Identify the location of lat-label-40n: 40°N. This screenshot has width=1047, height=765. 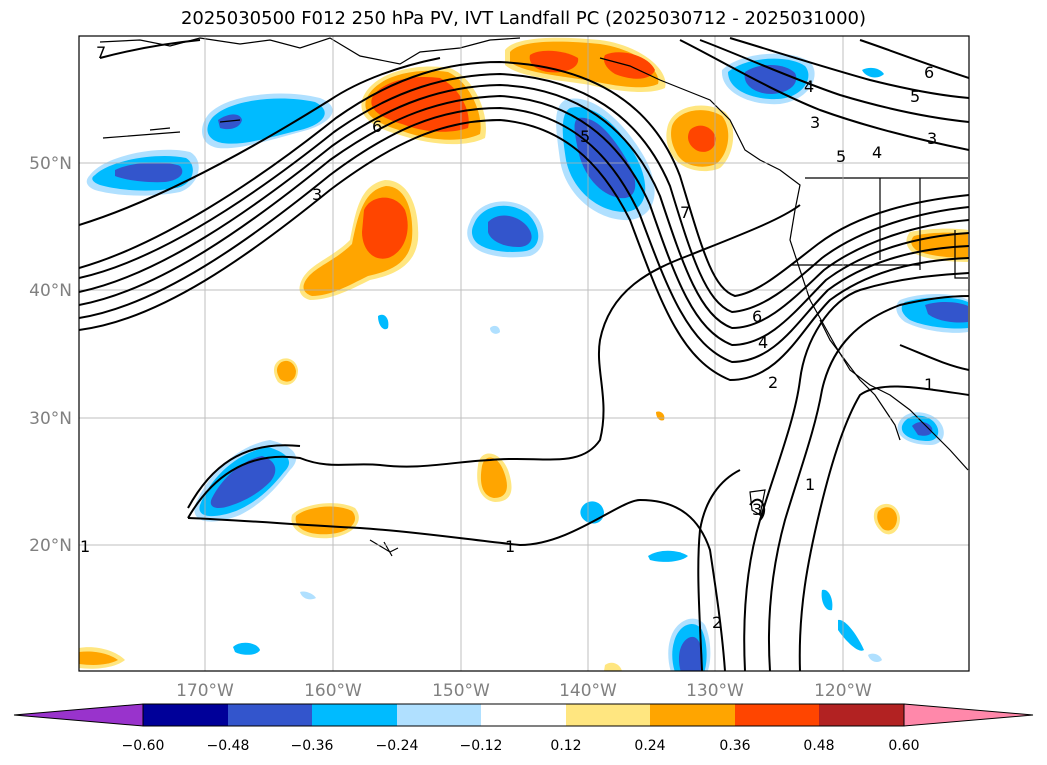
(50, 291).